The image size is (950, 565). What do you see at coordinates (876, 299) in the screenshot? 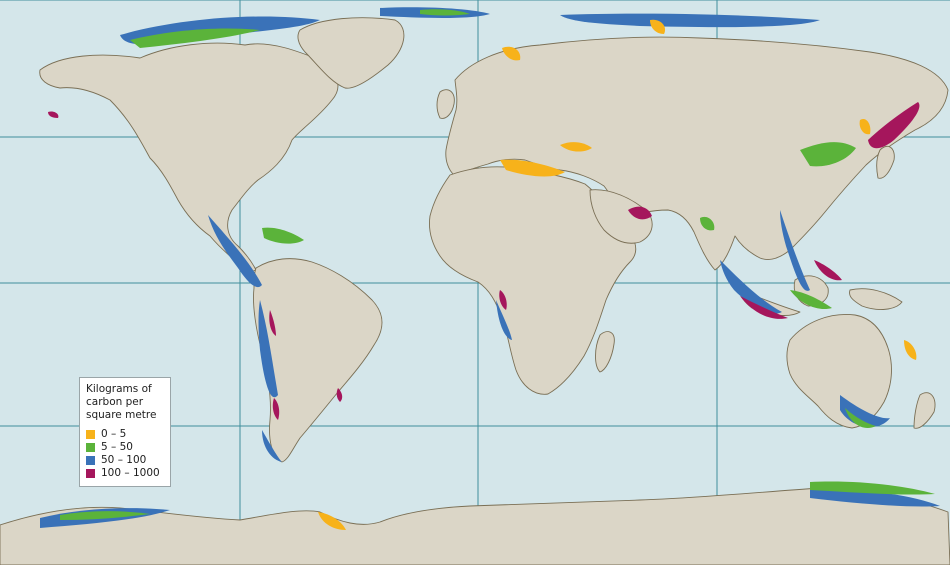
I see `new-guinea` at bounding box center [876, 299].